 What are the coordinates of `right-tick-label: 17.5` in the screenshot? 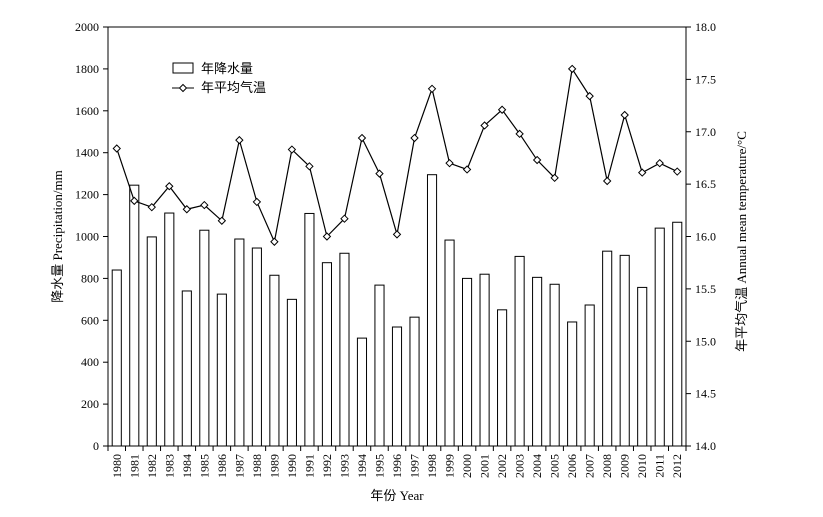 It's located at (705, 79).